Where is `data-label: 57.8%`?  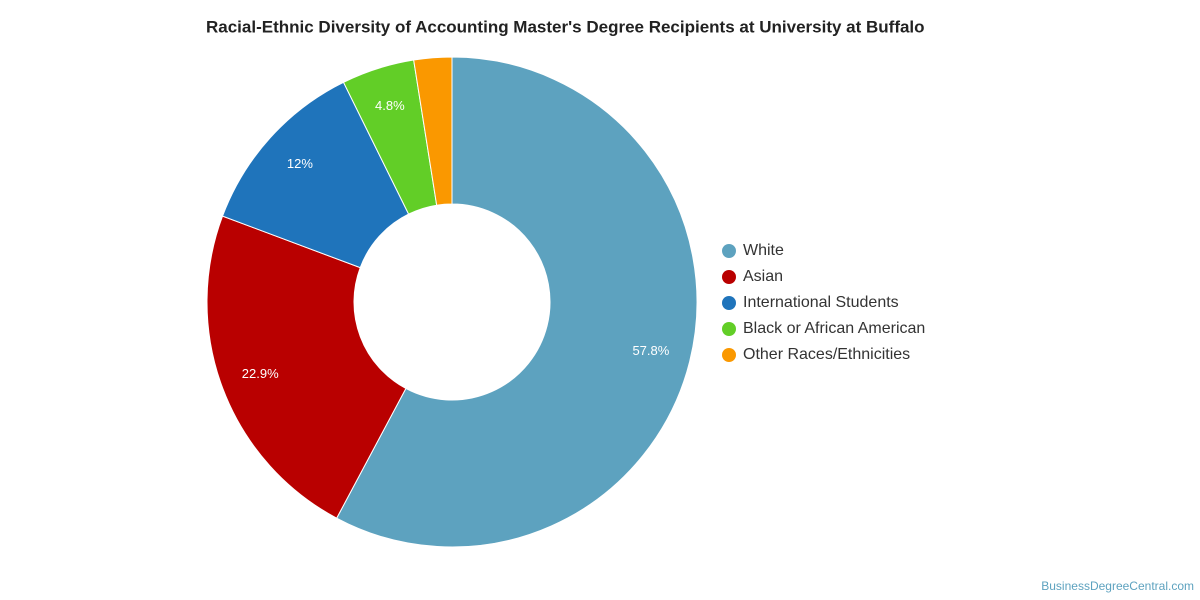
data-label: 57.8% is located at coordinates (650, 350).